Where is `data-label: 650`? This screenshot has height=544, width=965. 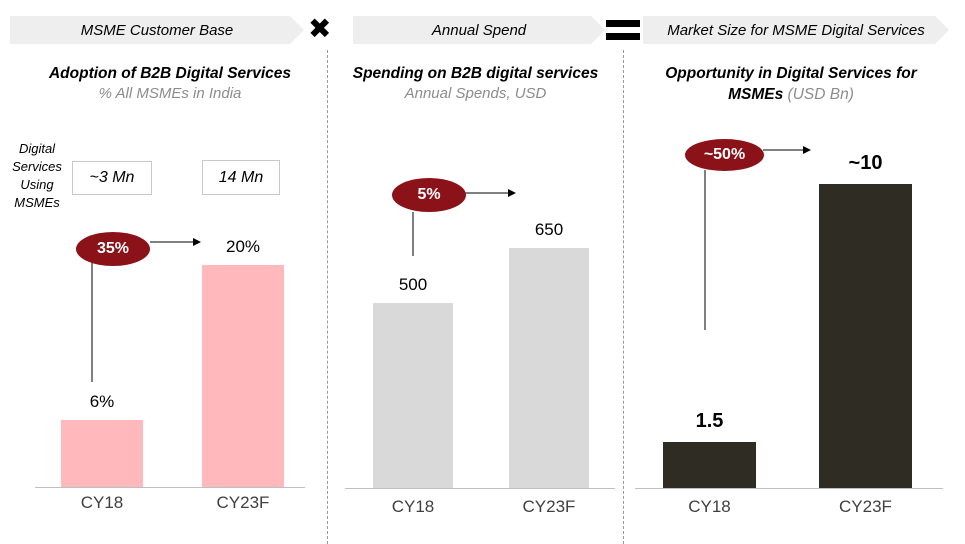
data-label: 650 is located at coordinates (549, 229).